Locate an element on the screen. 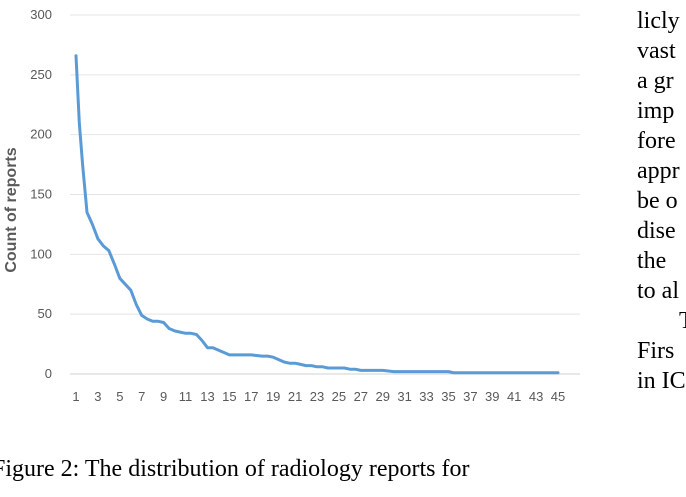  y-tick-label: 50 is located at coordinates (45, 313).